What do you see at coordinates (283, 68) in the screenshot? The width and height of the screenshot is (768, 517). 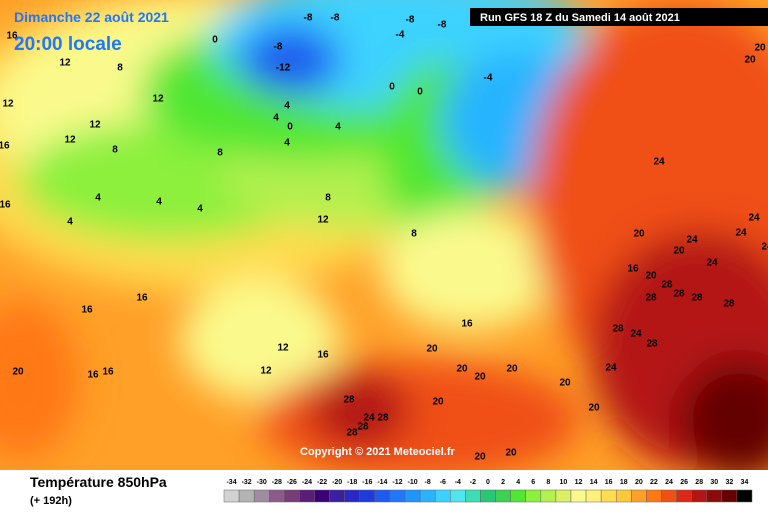 I see `contour-label: -12` at bounding box center [283, 68].